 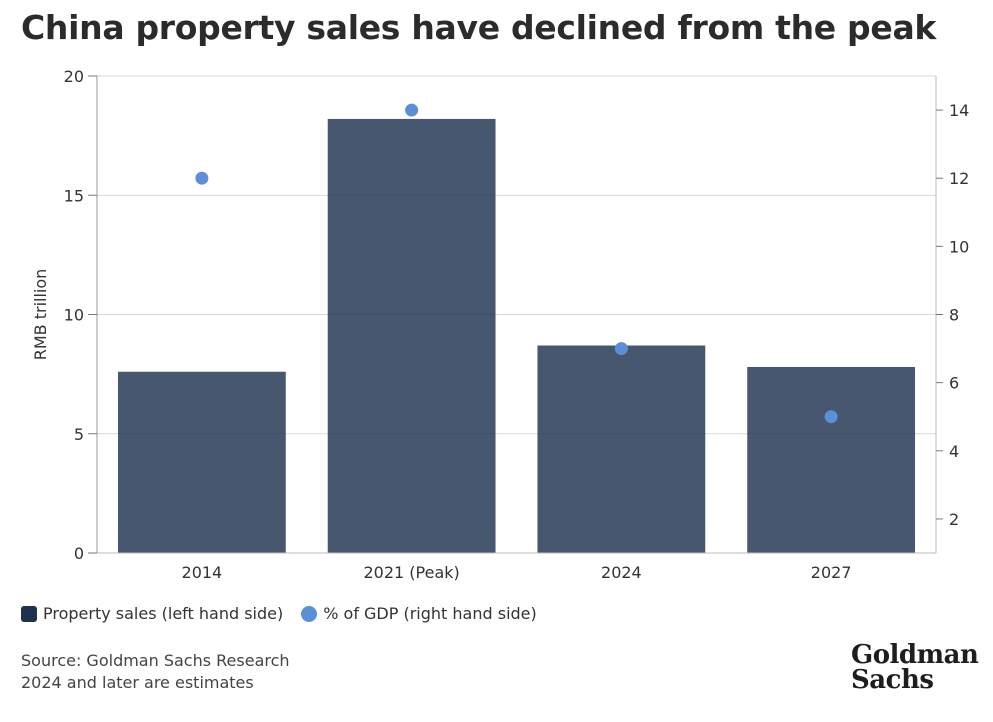 What do you see at coordinates (517, 572) in the screenshot?
I see `x-axis-ticks: 2014 2021 (Peak) 2024 2027` at bounding box center [517, 572].